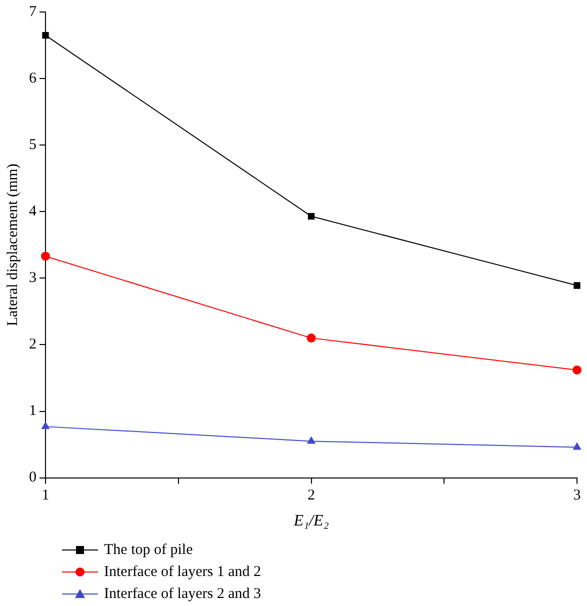  What do you see at coordinates (311, 521) in the screenshot?
I see `x-axis-title: E₁/E₂` at bounding box center [311, 521].